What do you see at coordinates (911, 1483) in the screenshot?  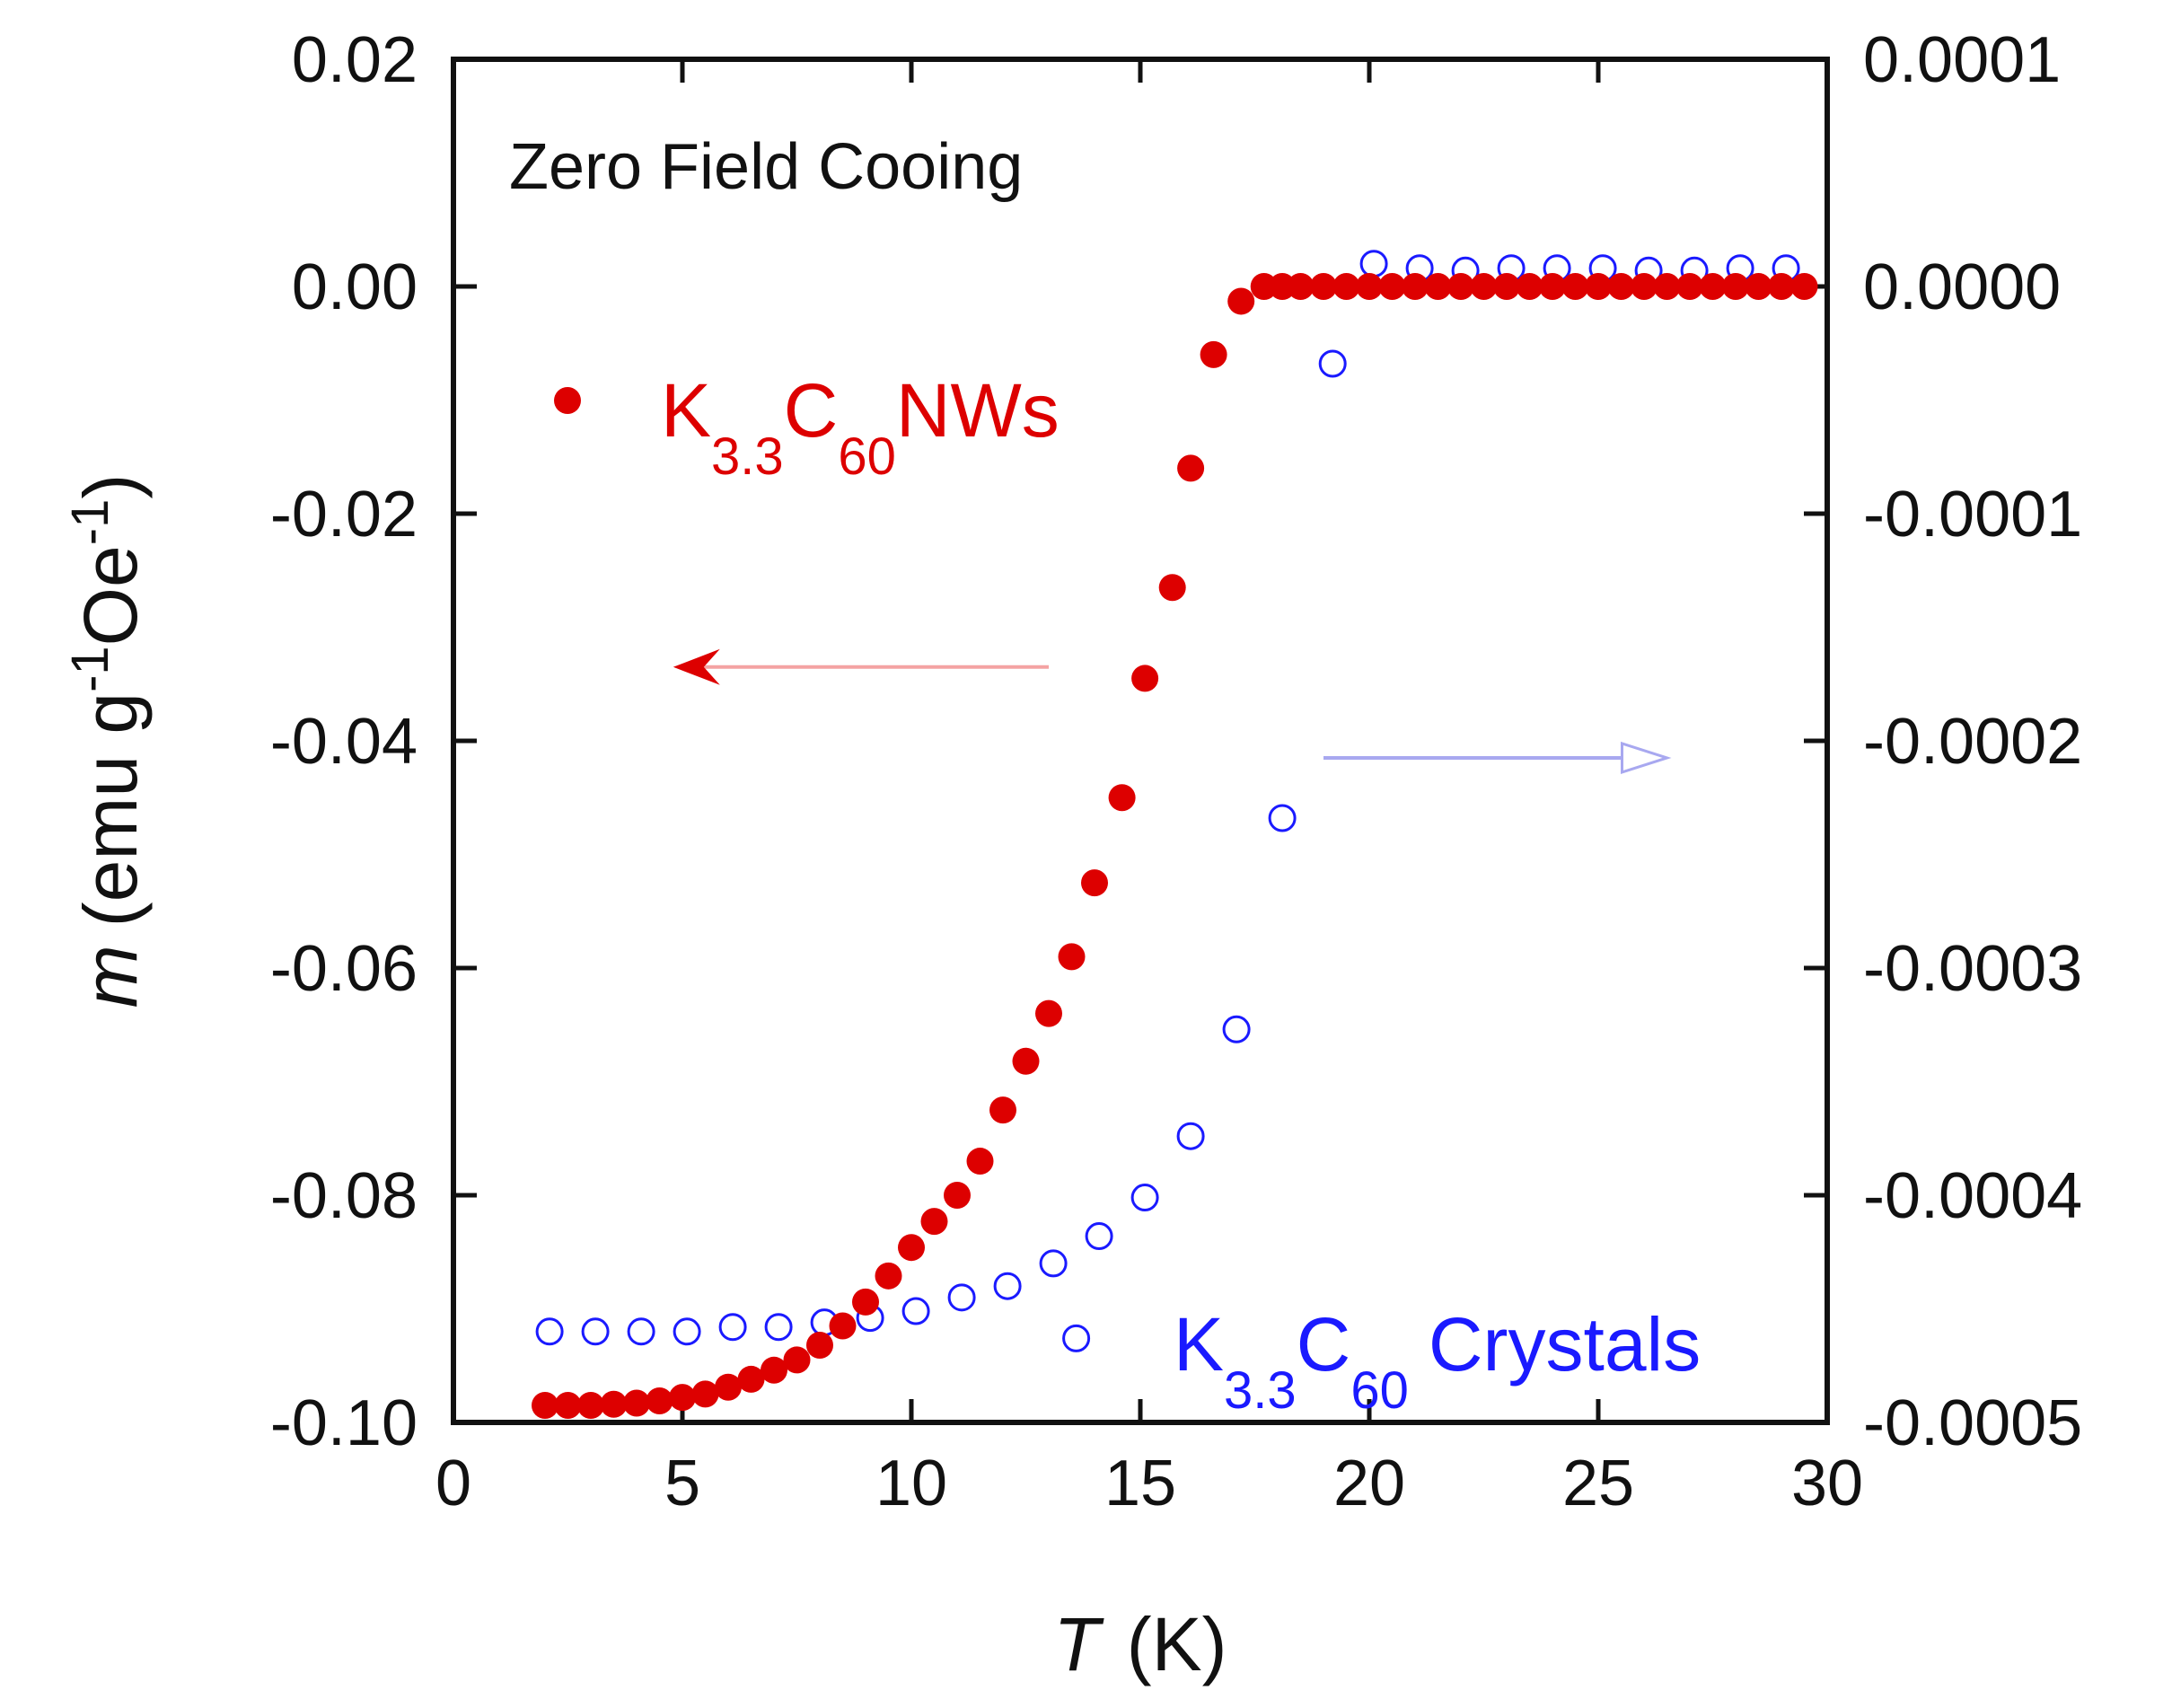 I see `x-tick-label: 10` at bounding box center [911, 1483].